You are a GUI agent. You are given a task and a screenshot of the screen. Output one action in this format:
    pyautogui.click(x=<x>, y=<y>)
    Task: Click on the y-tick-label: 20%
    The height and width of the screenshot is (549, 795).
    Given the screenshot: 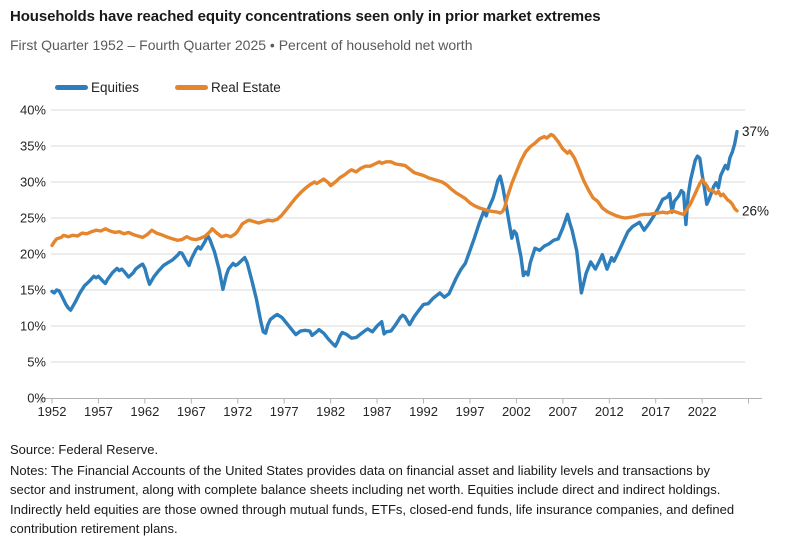 What is the action you would take?
    pyautogui.click(x=33, y=254)
    